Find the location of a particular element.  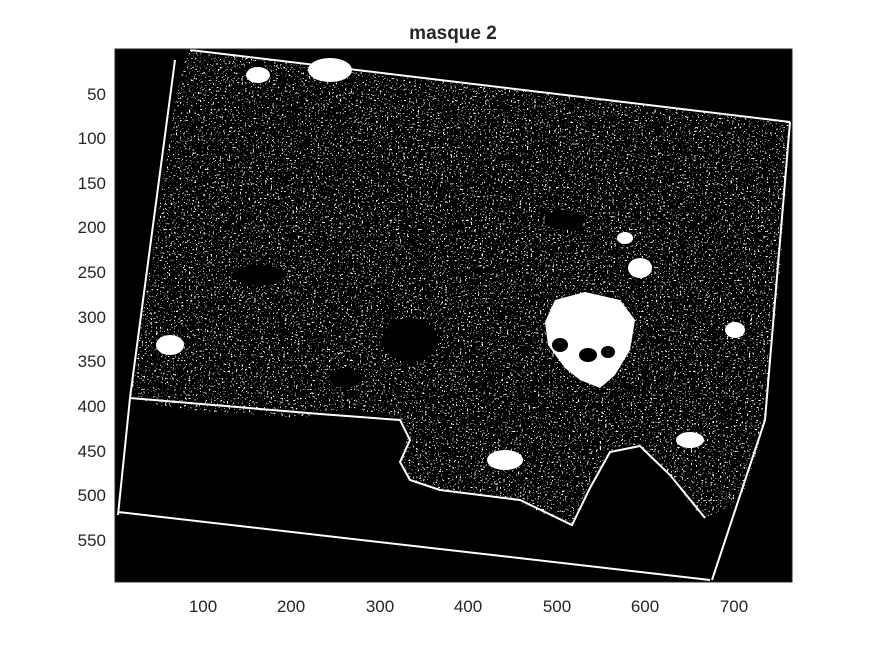

figure-title: masque 2 is located at coordinates (453, 33).